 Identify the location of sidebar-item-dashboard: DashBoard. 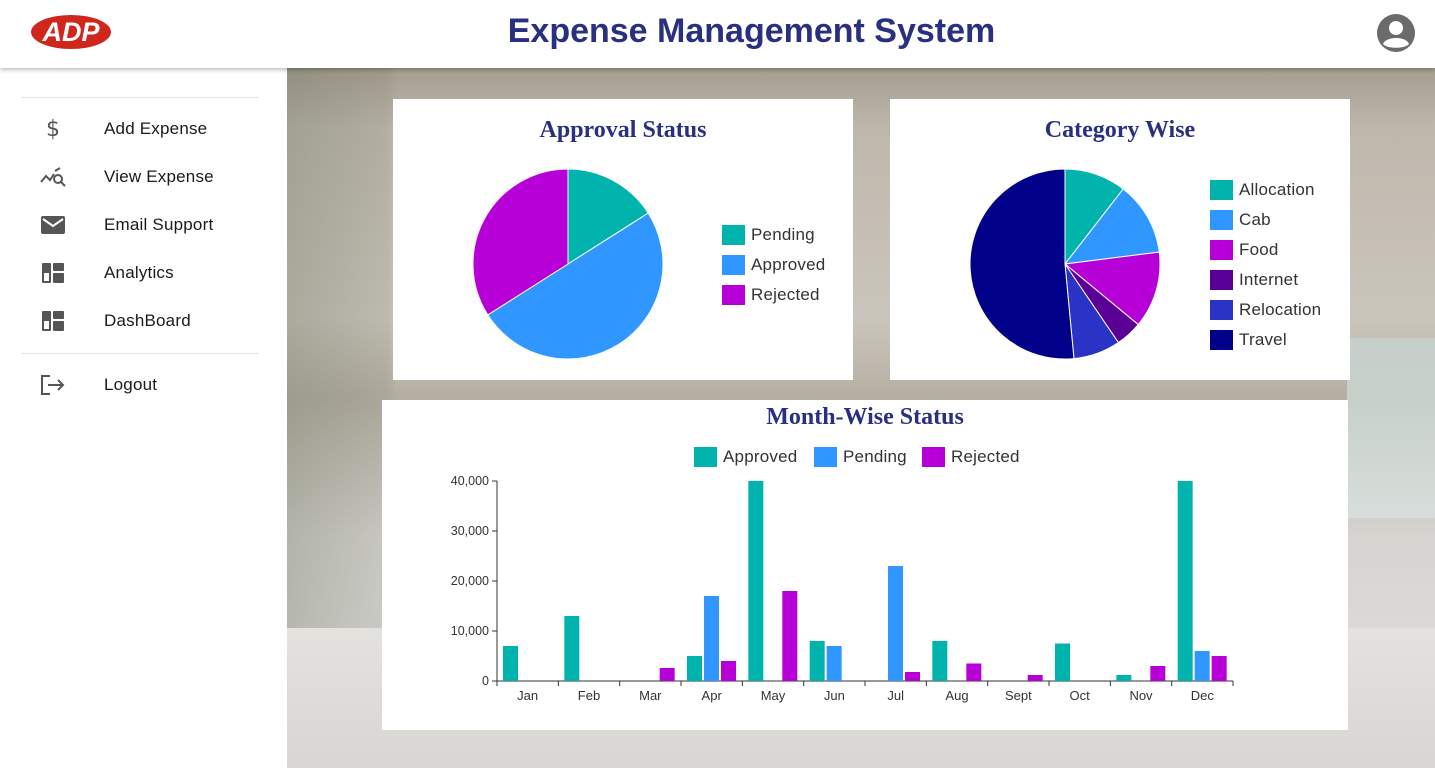
(140, 321).